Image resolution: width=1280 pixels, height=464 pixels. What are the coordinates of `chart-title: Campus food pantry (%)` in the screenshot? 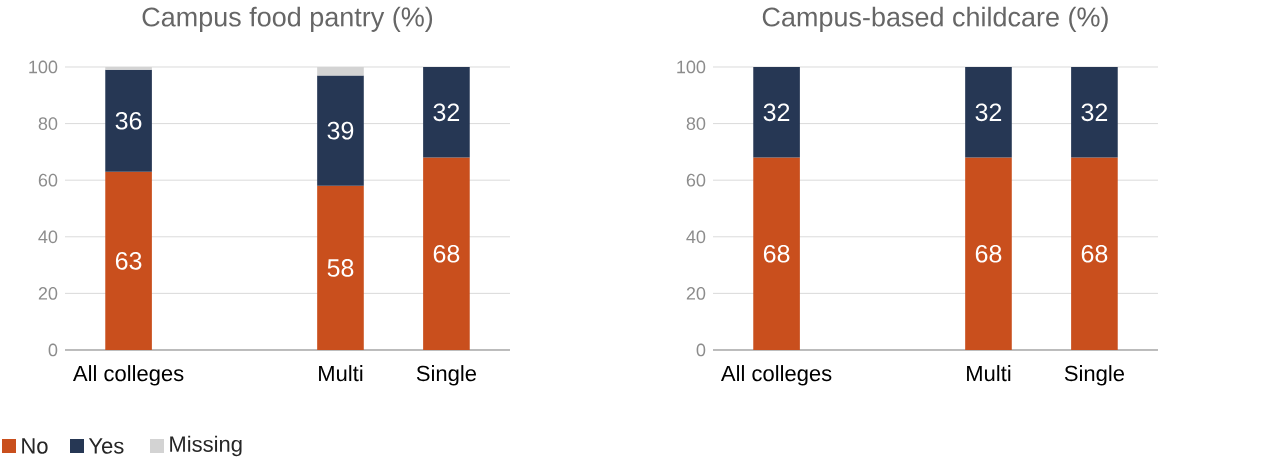 It's located at (287, 19).